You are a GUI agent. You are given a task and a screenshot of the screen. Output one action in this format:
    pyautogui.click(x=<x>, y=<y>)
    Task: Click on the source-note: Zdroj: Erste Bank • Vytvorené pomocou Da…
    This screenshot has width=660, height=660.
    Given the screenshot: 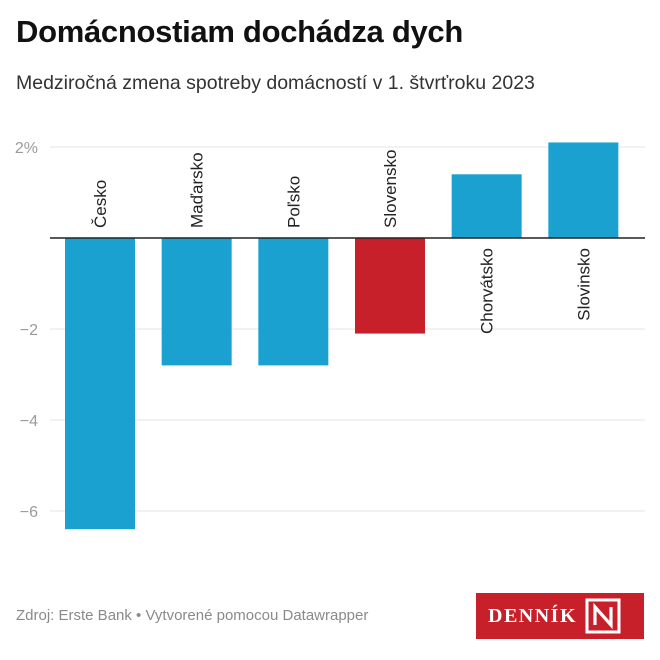 What is the action you would take?
    pyautogui.click(x=192, y=615)
    